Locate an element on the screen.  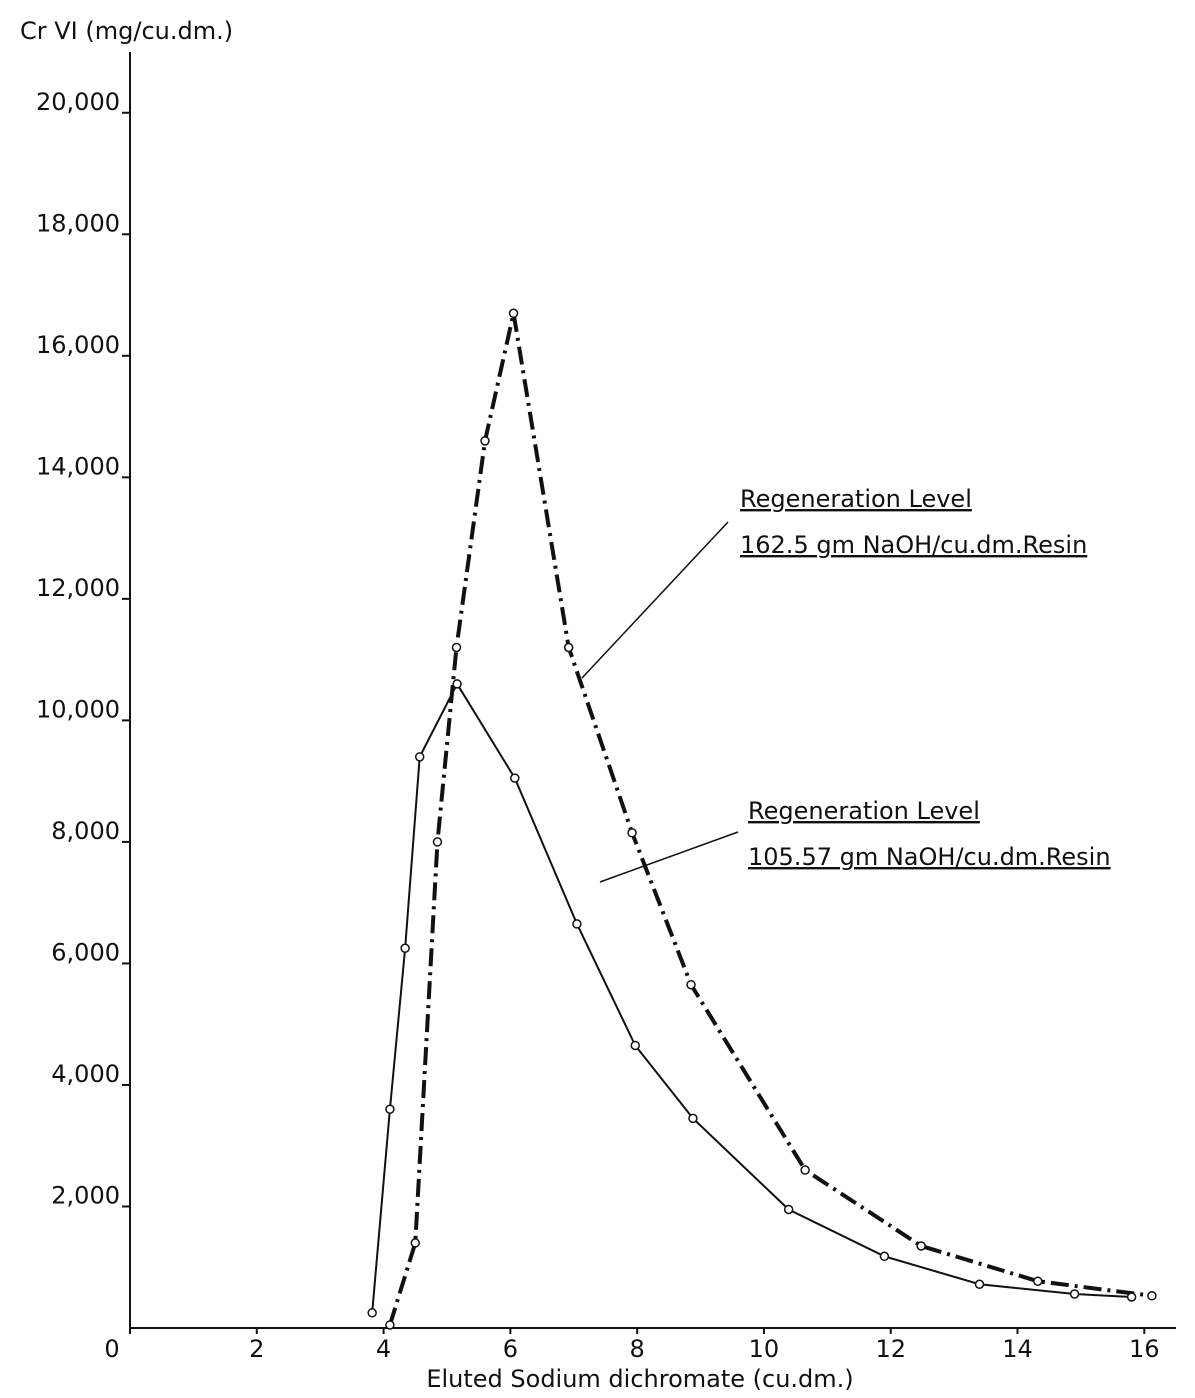
x-tick-label: 0 is located at coordinates (111, 1349).